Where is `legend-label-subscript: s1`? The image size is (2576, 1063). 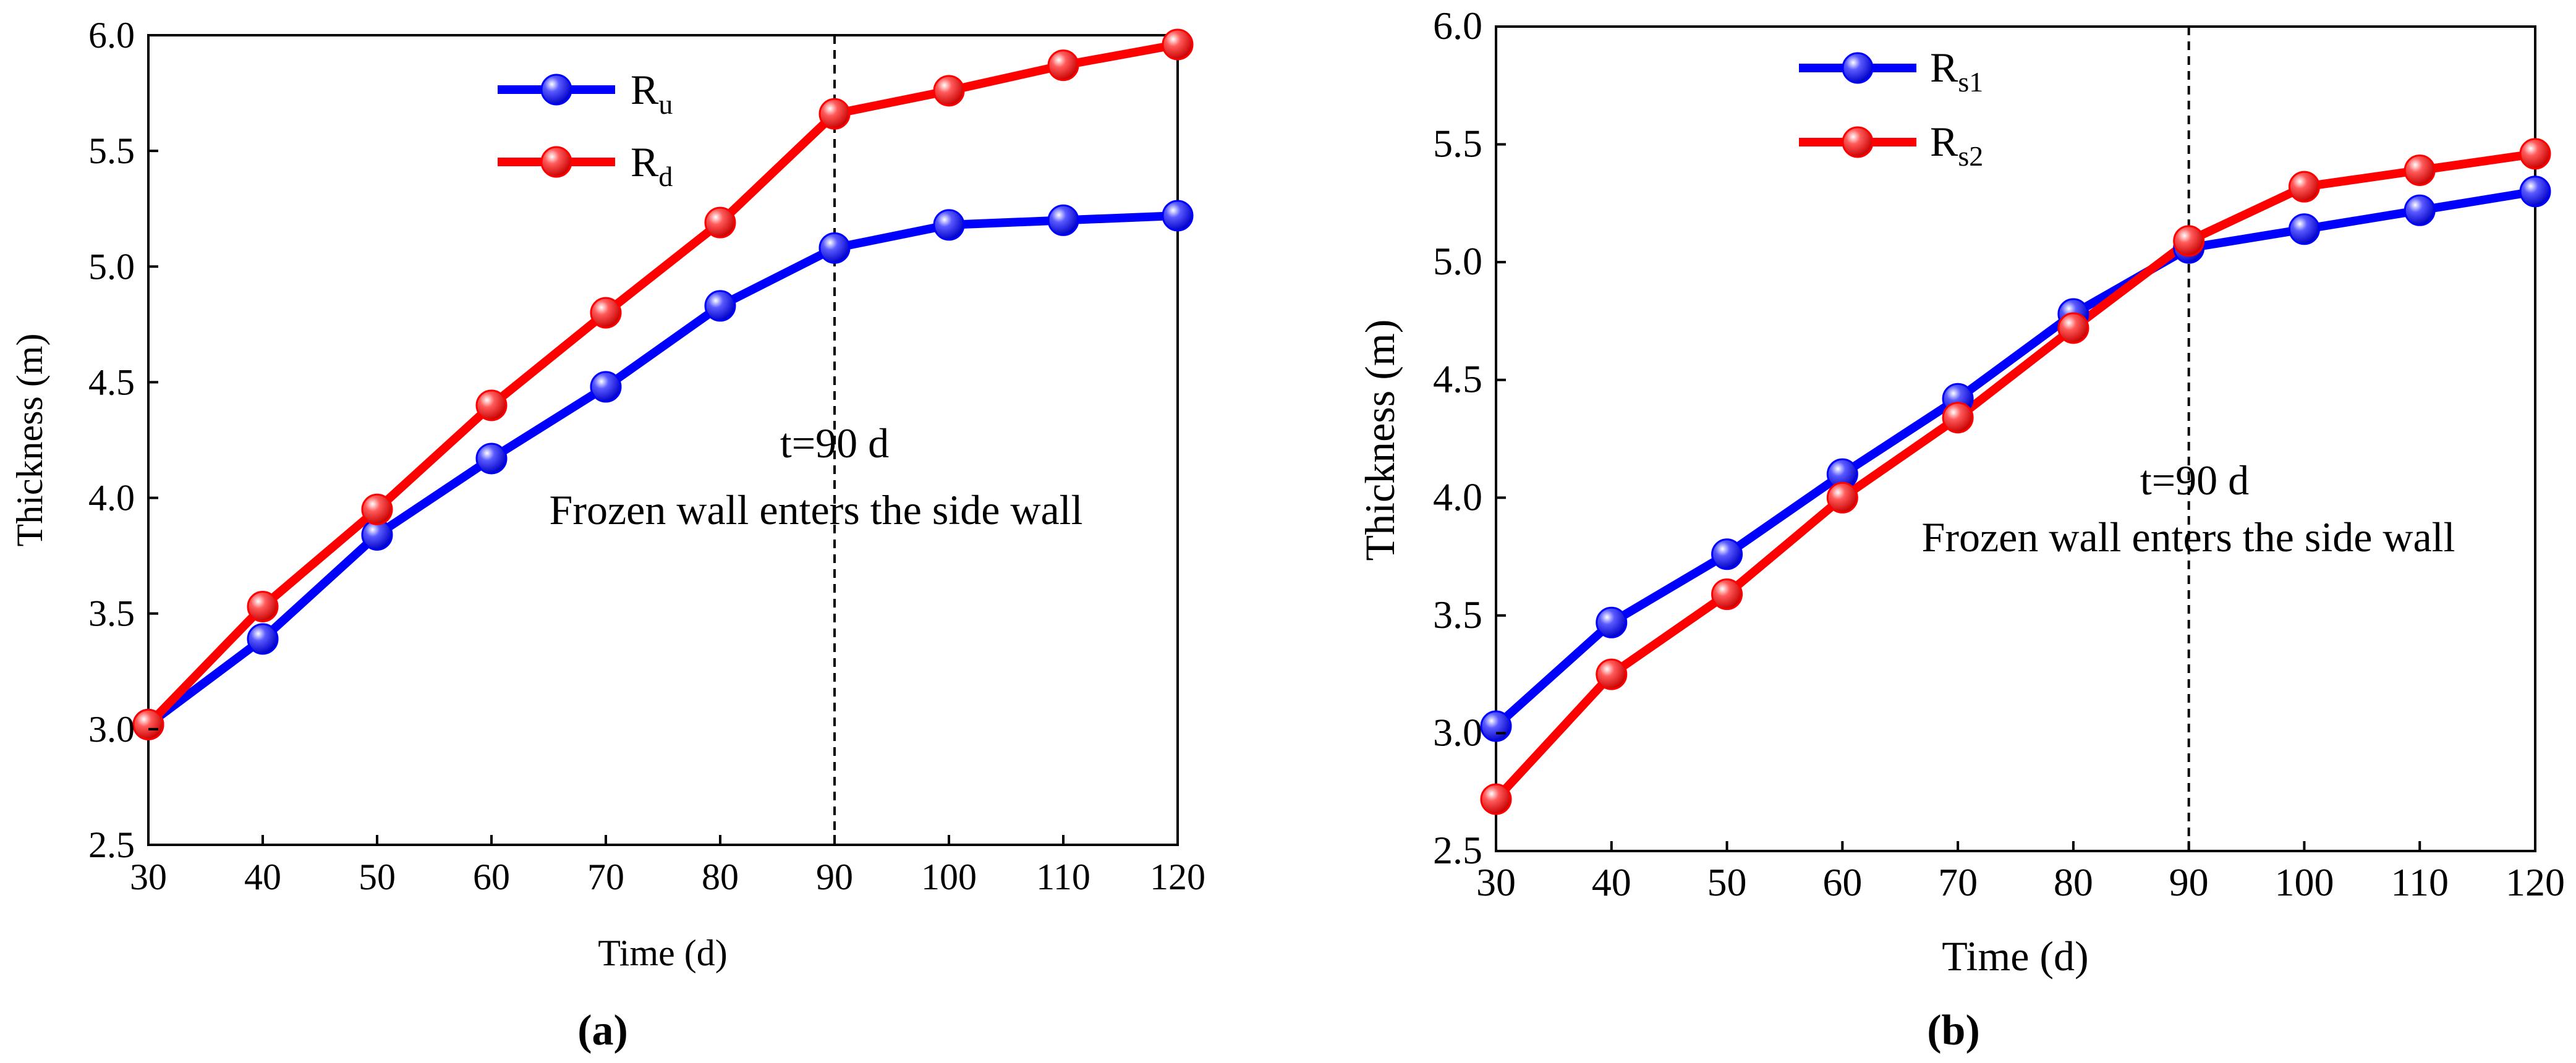
legend-label-subscript: s1 is located at coordinates (1970, 82).